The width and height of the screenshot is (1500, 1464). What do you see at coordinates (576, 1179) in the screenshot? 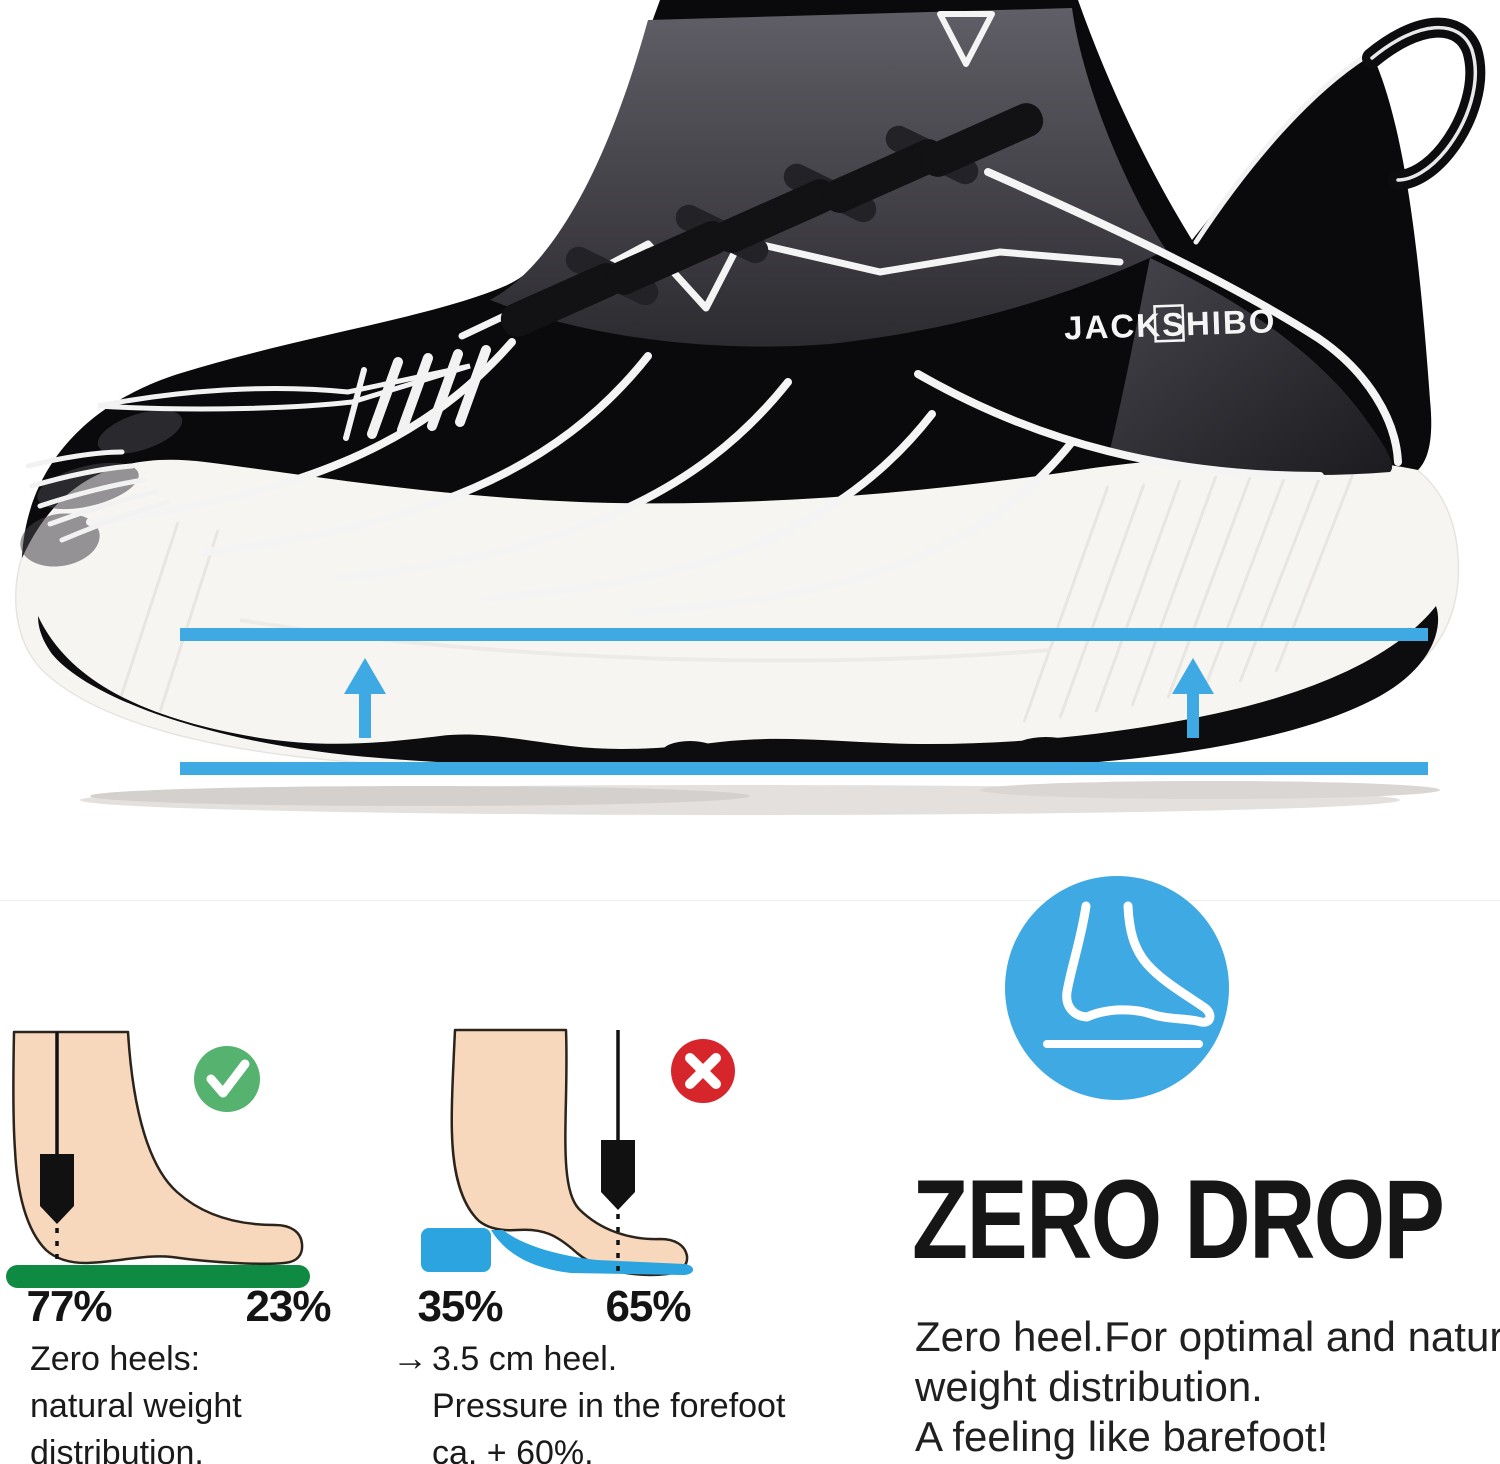
I see `heeled-shoe-figure: 35% 65%` at bounding box center [576, 1179].